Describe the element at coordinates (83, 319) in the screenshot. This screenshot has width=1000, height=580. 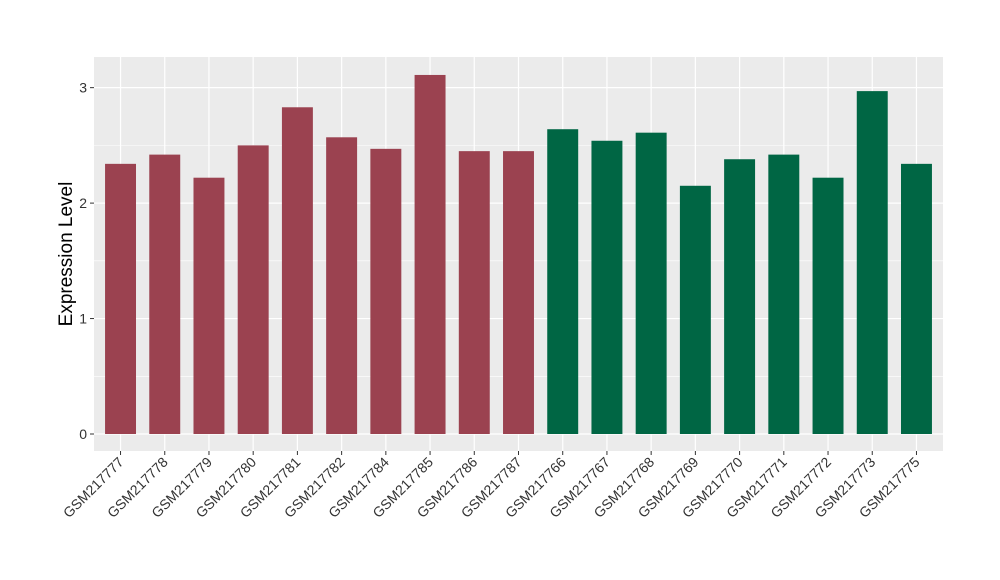
I see `y-tick-label: 1` at that location.